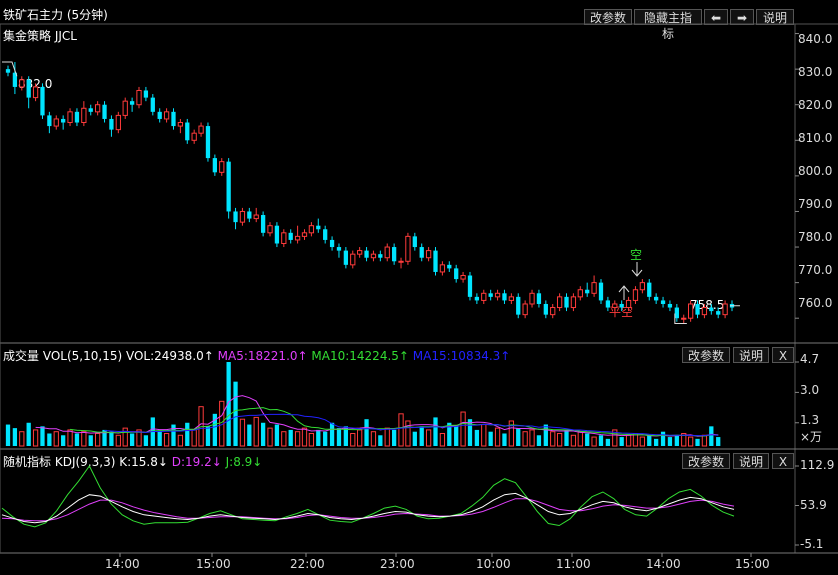 The image size is (838, 575). What do you see at coordinates (815, 303) in the screenshot?
I see `price-tick-label: 760.0` at bounding box center [815, 303].